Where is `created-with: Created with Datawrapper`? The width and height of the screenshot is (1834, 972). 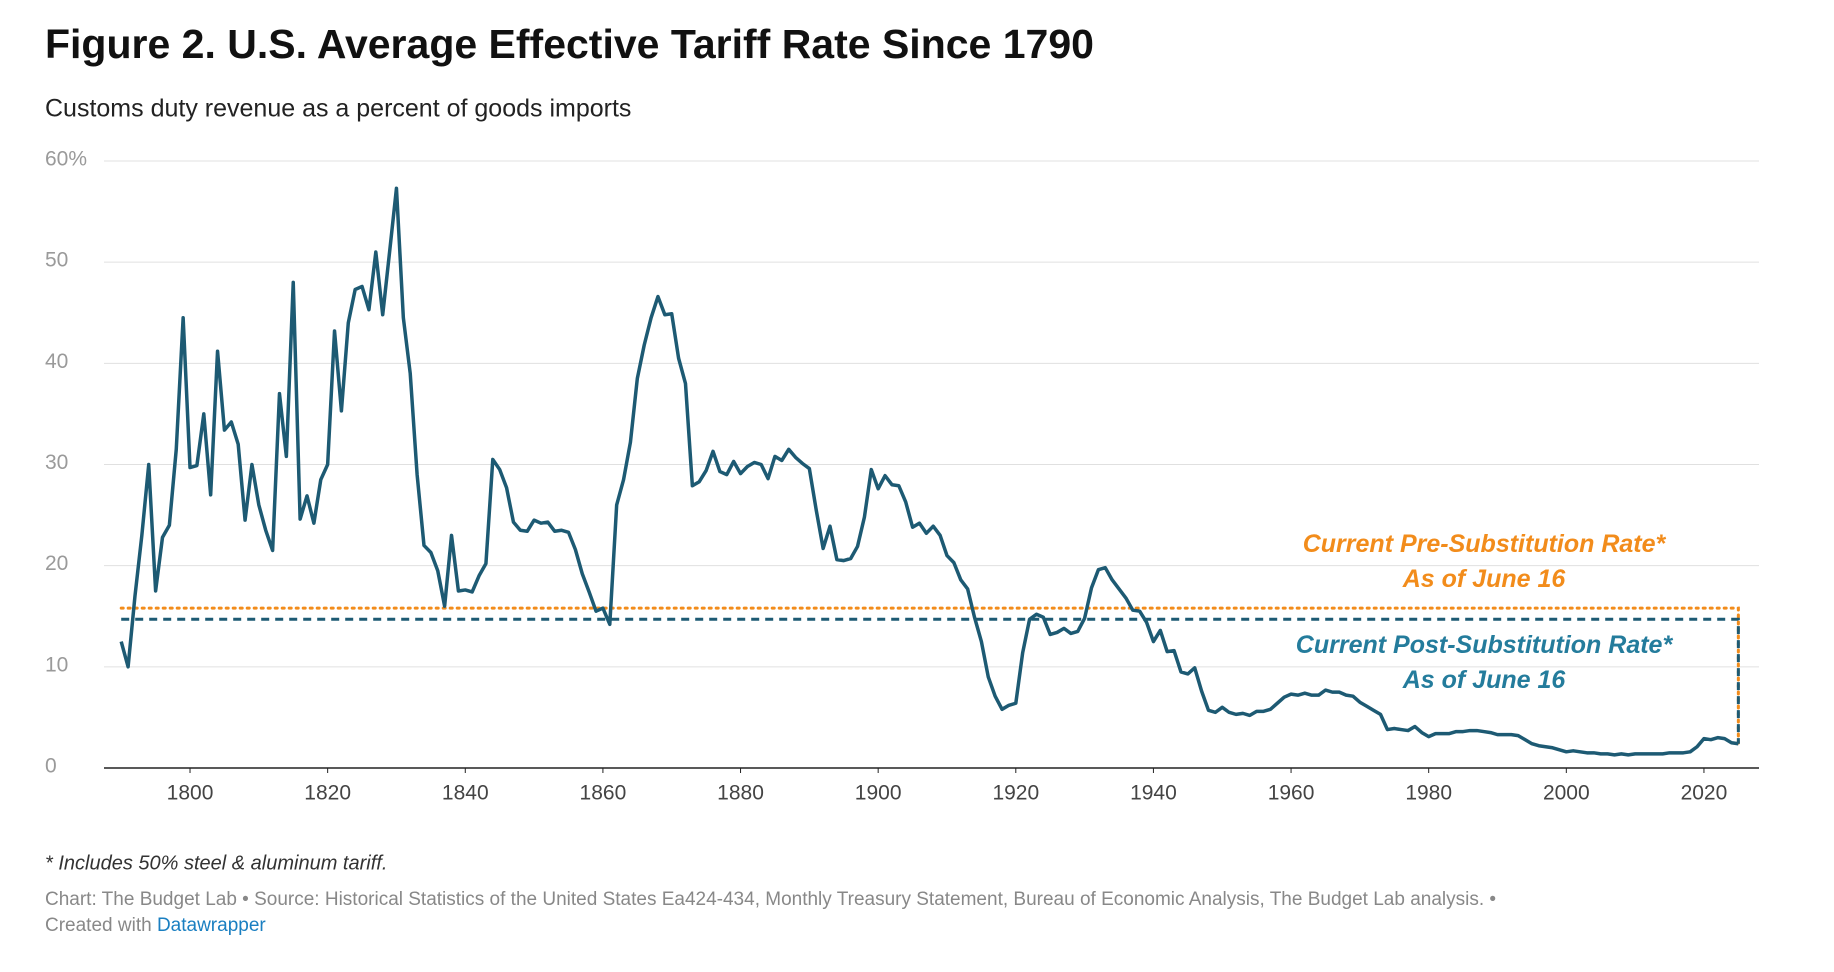 created-with: Created with Datawrapper is located at coordinates (155, 925).